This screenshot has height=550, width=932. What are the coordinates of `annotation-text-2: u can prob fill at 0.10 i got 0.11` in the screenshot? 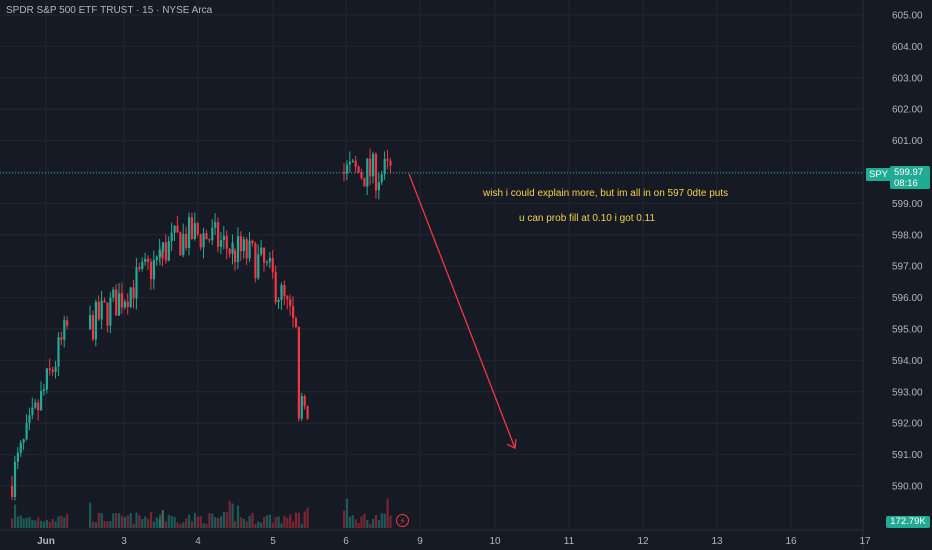 It's located at (587, 218).